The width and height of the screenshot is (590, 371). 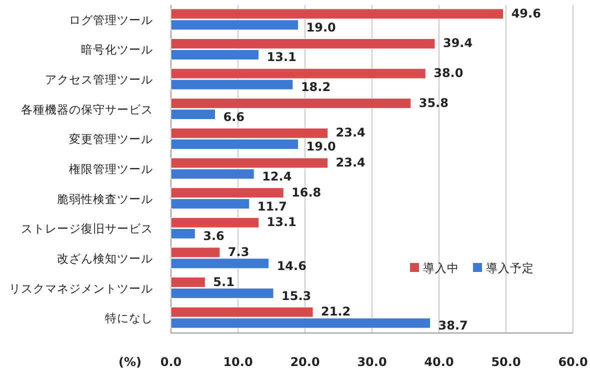 What do you see at coordinates (291, 265) in the screenshot?
I see `data-label: 14.6` at bounding box center [291, 265].